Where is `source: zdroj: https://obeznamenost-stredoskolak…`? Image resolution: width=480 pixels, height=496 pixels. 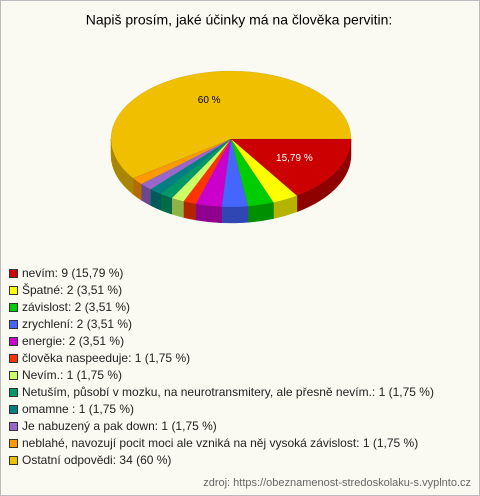 source: zdroj: https://obeznamenost-stredoskolak… is located at coordinates (337, 483).